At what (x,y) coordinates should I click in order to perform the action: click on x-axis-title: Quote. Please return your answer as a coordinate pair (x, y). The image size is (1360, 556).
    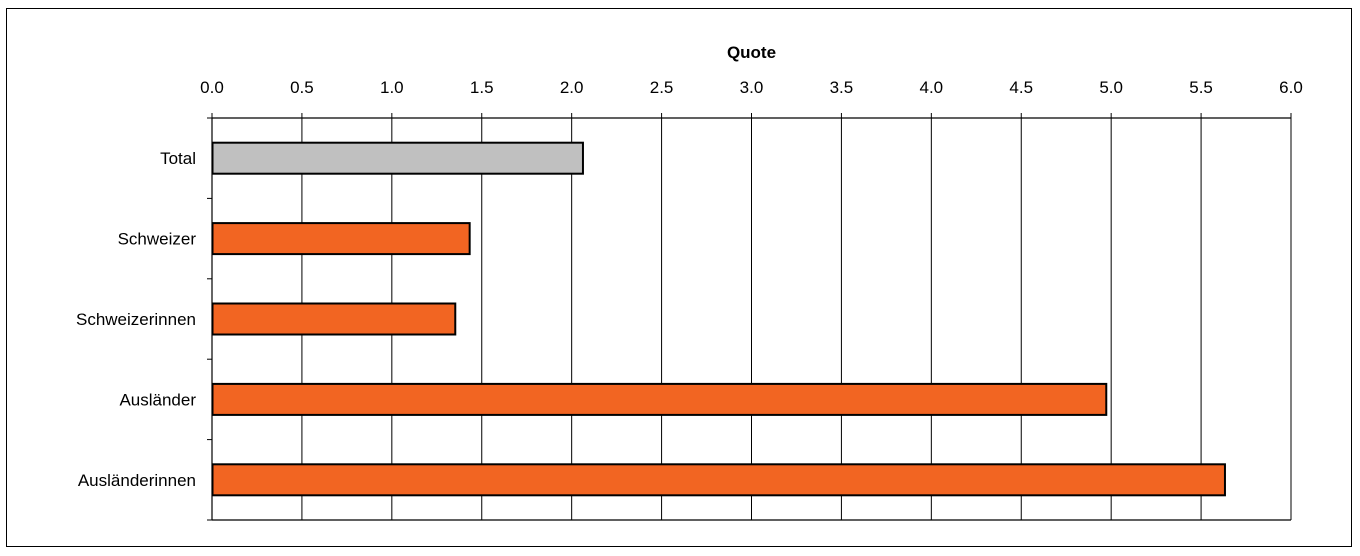
    Looking at the image, I should click on (751, 52).